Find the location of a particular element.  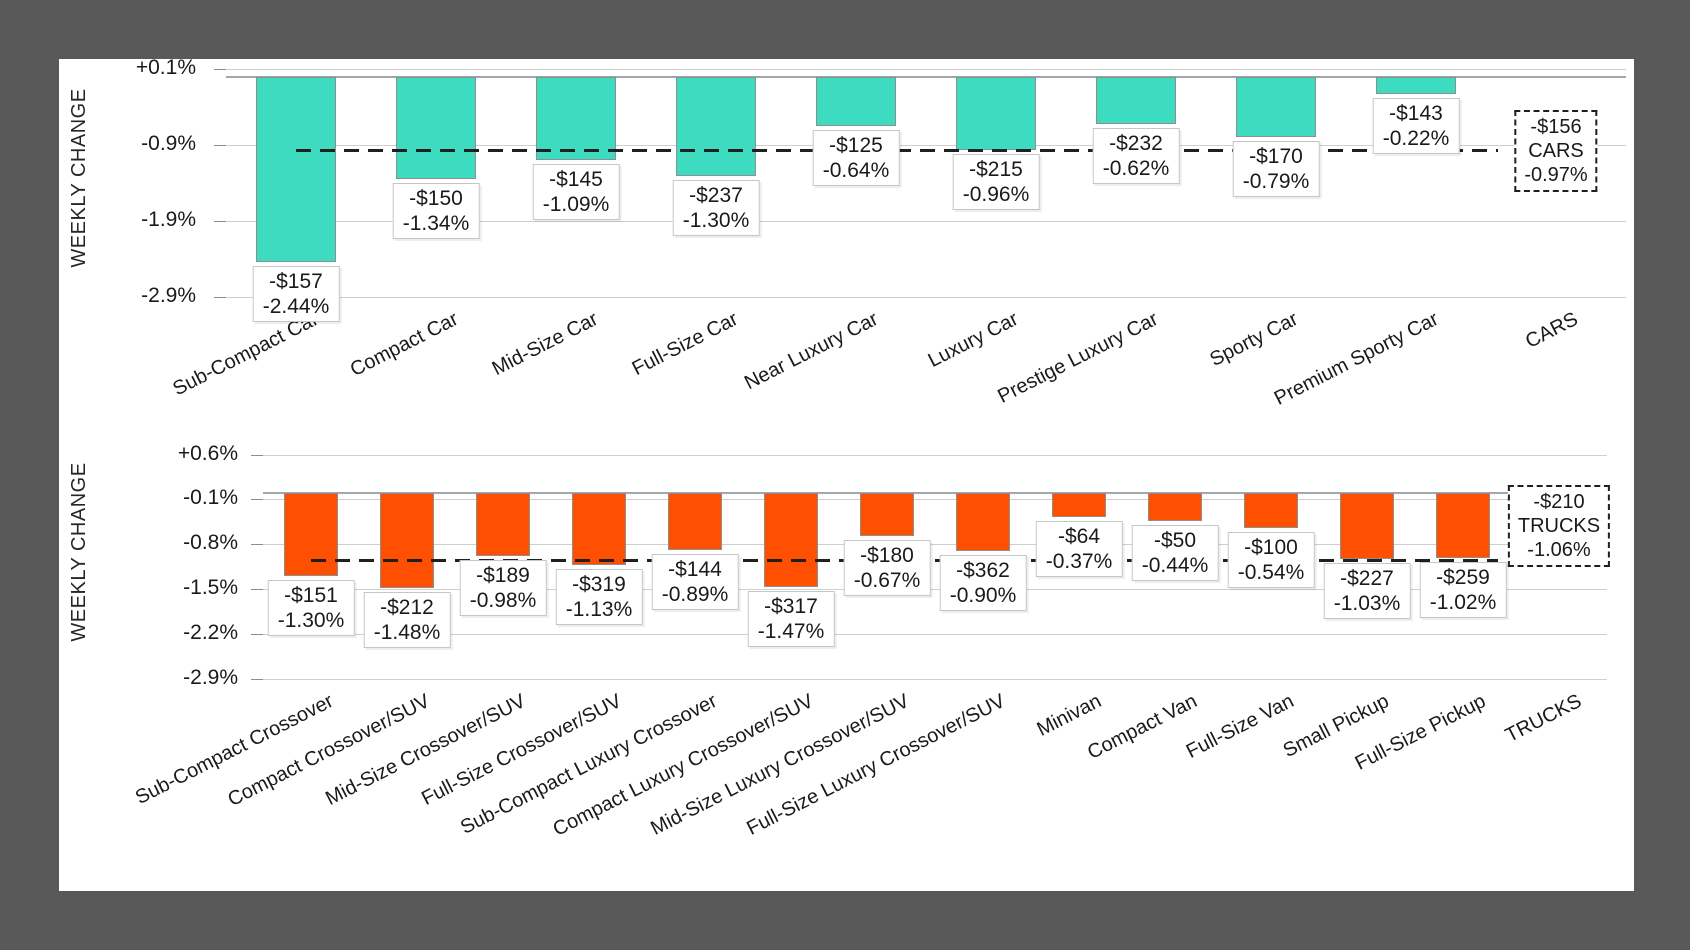

trucks-summary-label: TRUCKS is located at coordinates (1559, 526).